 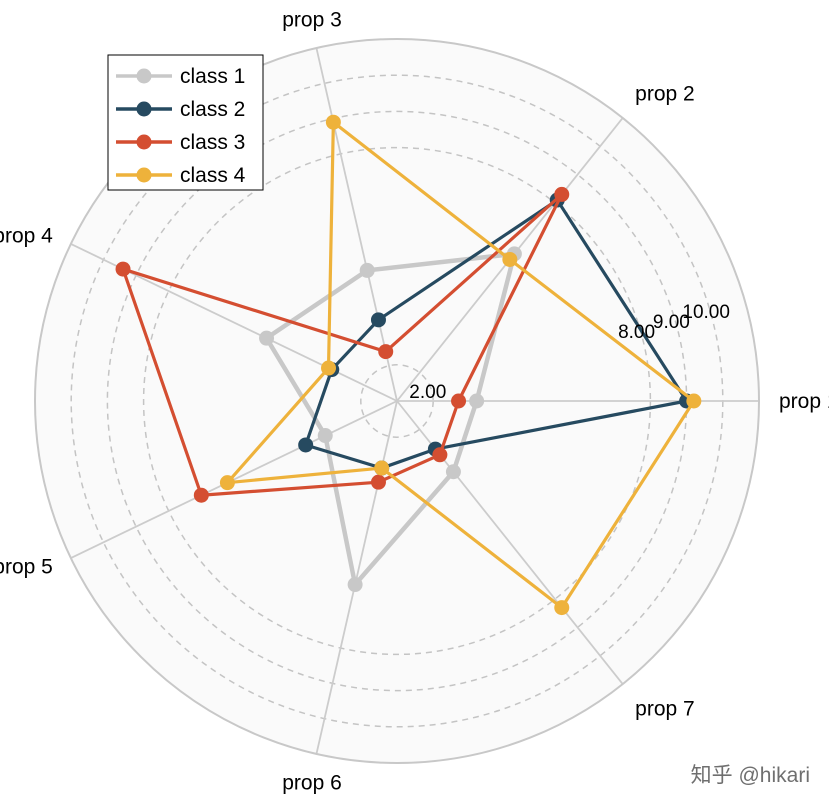 I want to click on data-point-s1-p1, so click(x=477, y=401).